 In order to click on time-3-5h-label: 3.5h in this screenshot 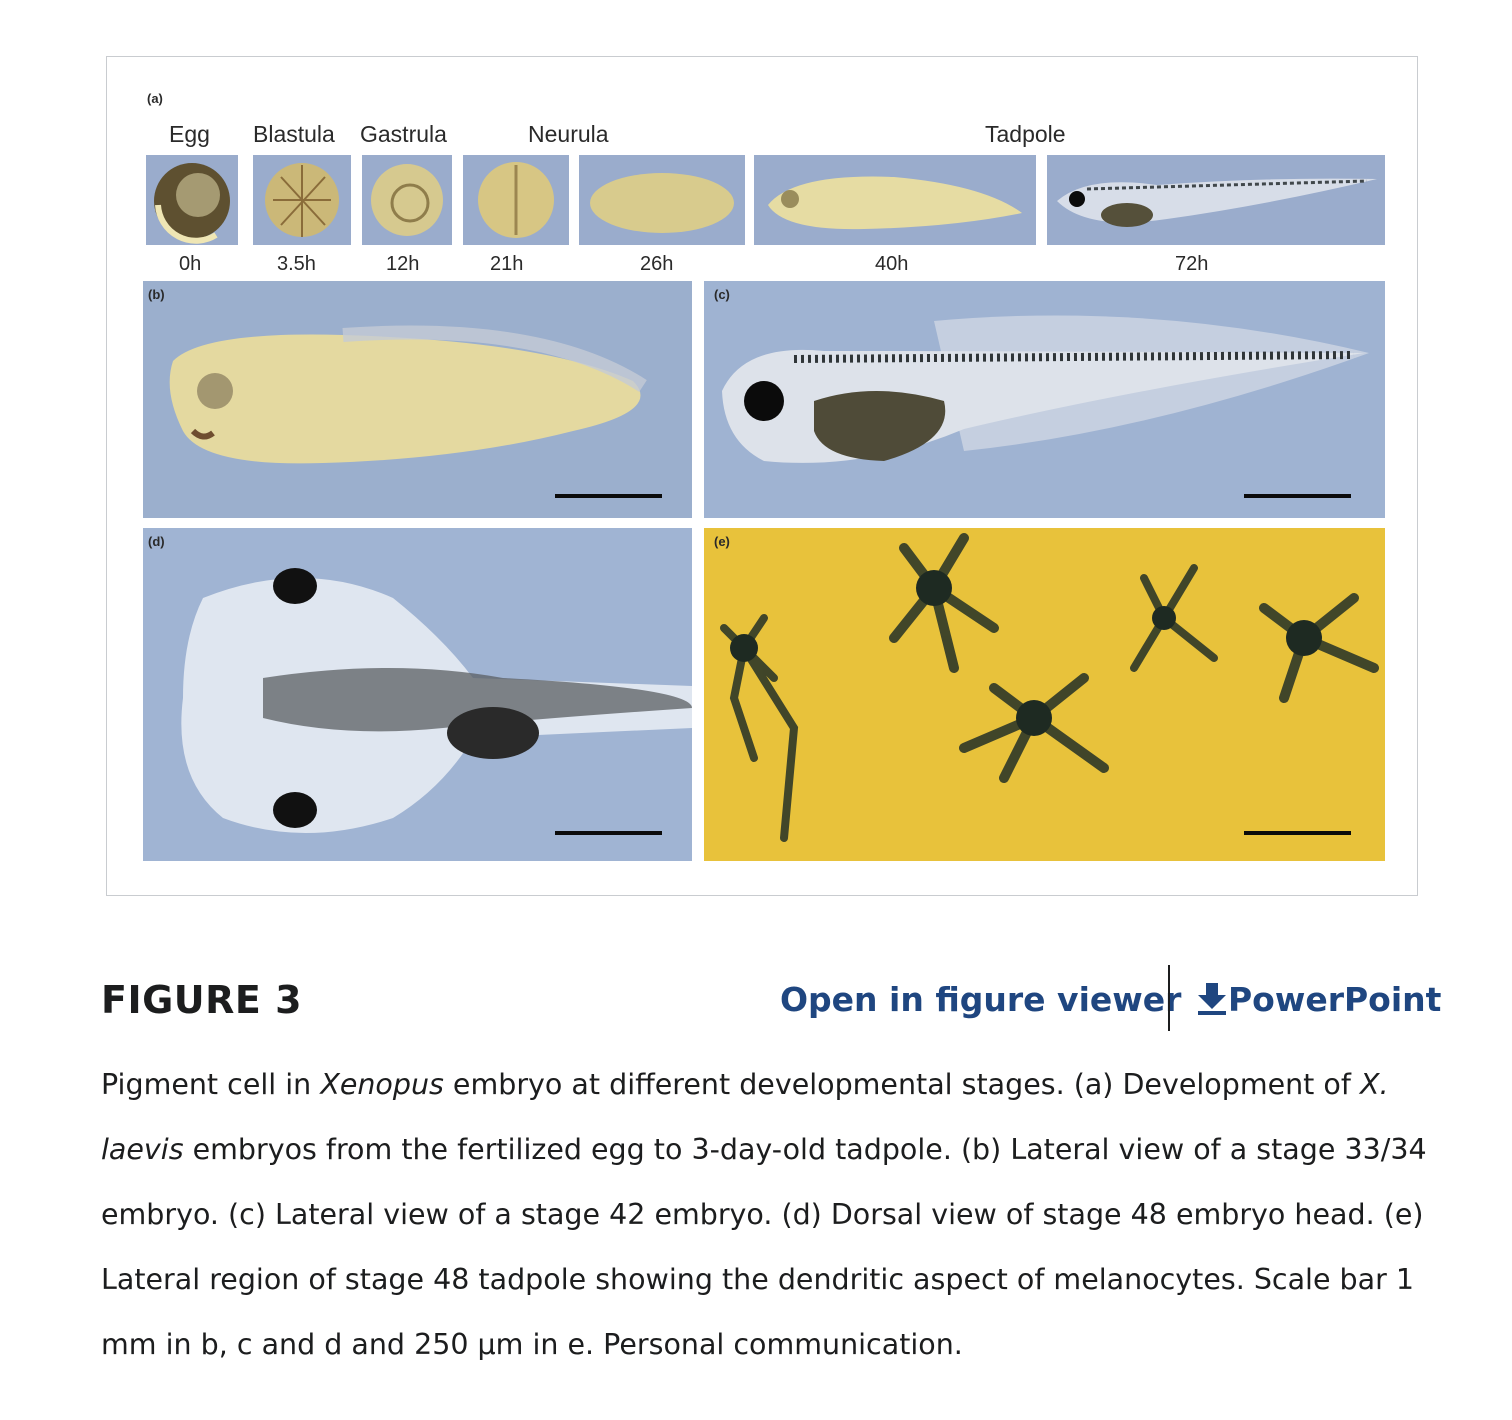, I will do `click(296, 264)`.